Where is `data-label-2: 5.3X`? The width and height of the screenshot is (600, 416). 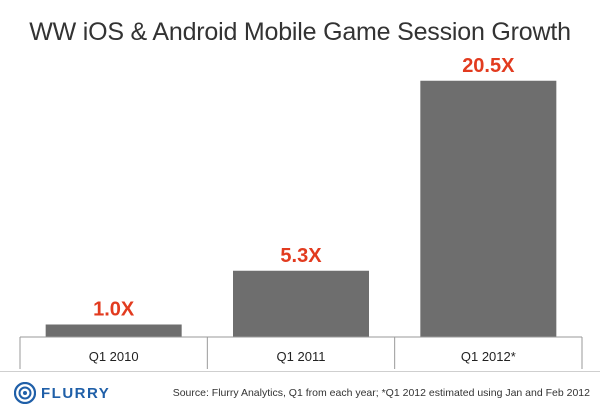
data-label-2: 5.3X is located at coordinates (301, 256).